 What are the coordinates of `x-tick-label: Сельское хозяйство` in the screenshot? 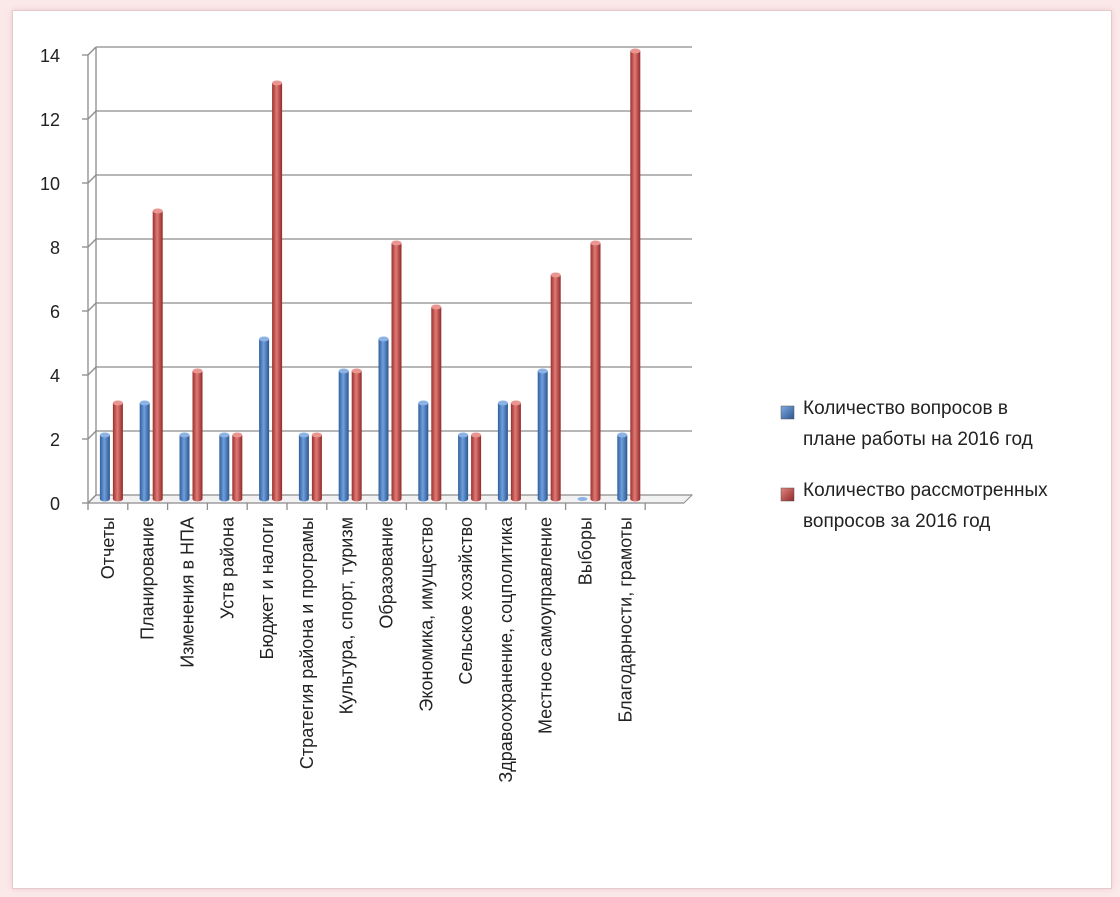 It's located at (466, 601).